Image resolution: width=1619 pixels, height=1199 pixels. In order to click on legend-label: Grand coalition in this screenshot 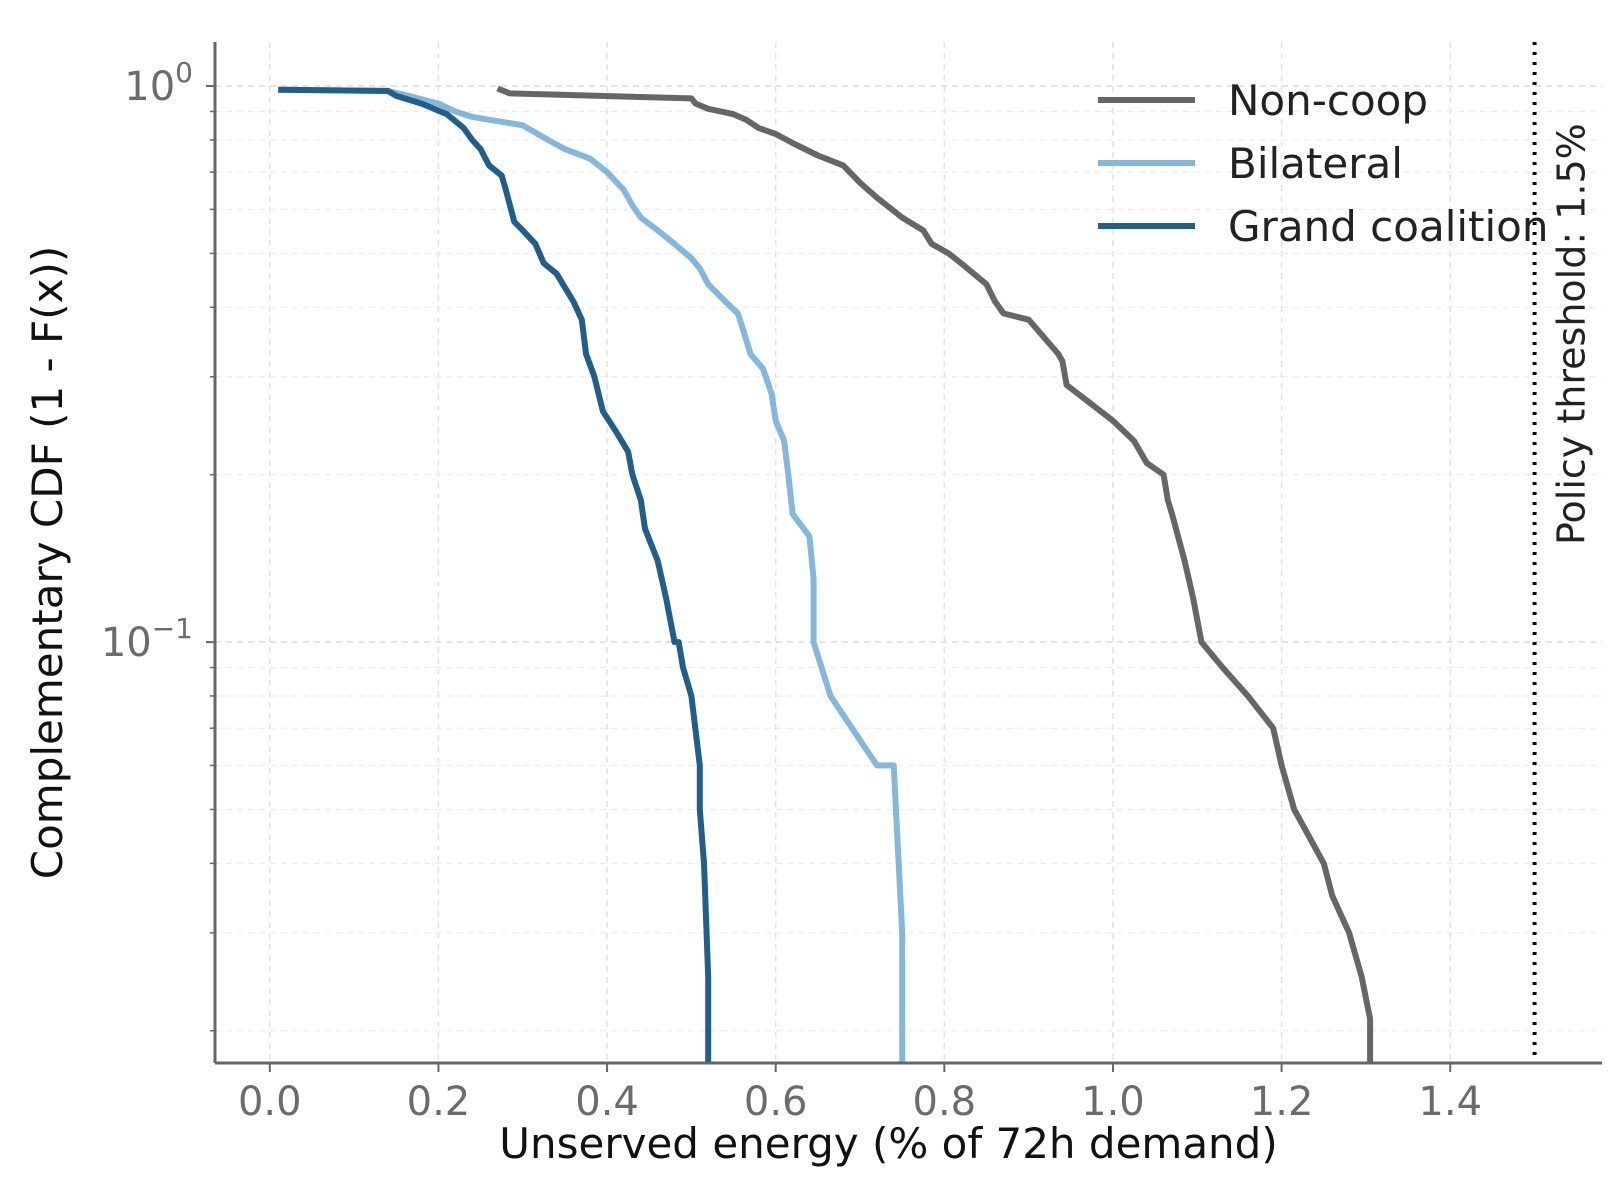, I will do `click(1388, 226)`.